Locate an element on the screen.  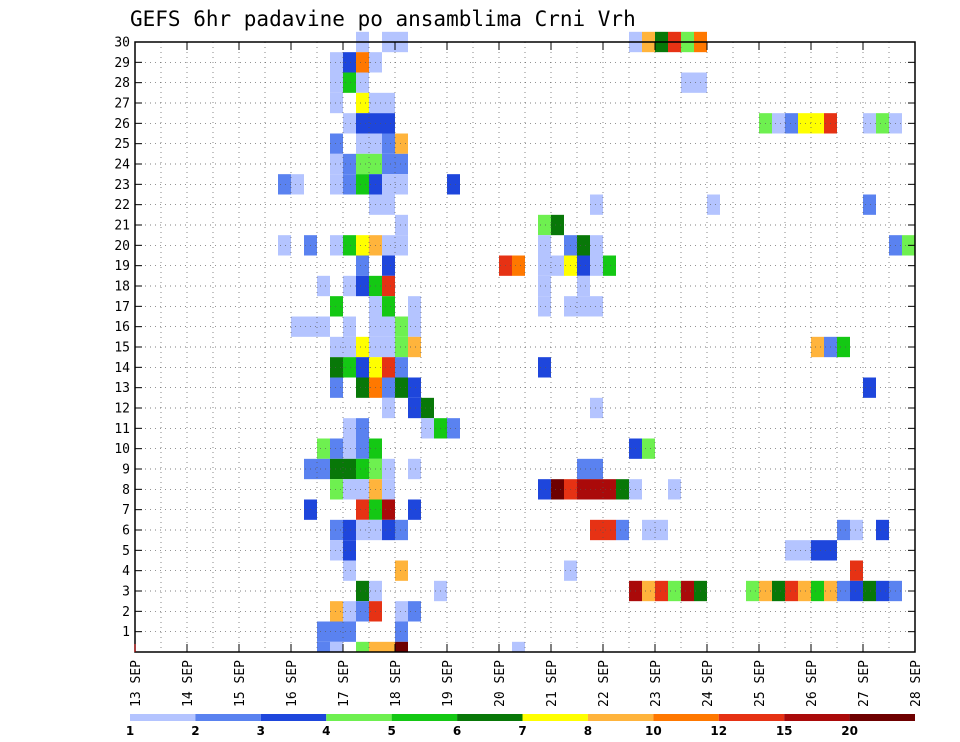
y-tick-label: 22 is located at coordinates (122, 205).